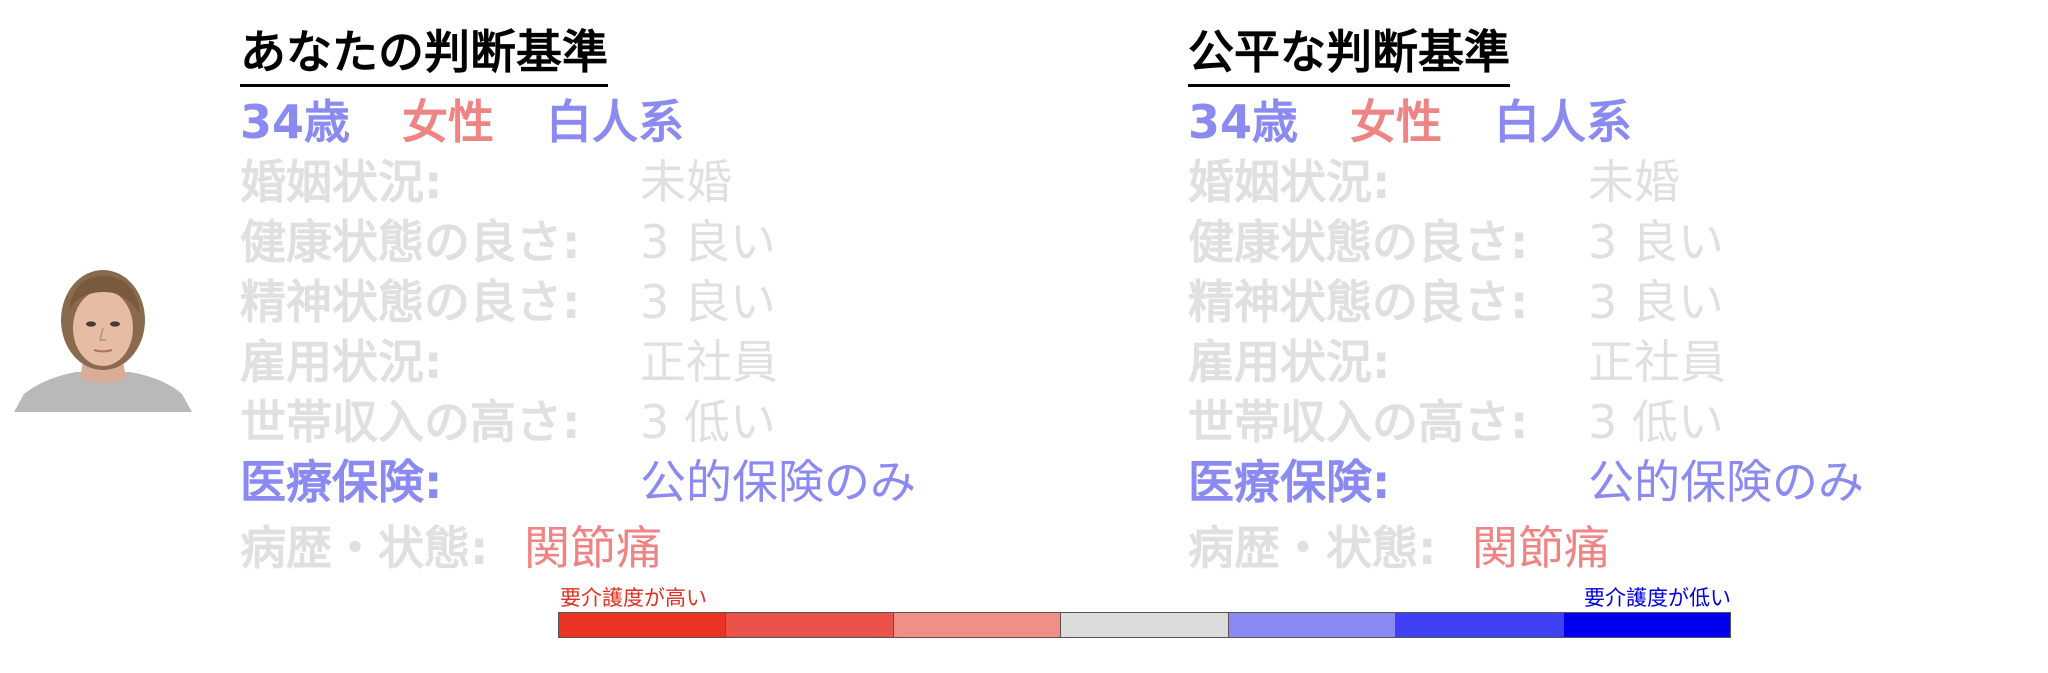 The width and height of the screenshot is (2048, 673). Describe the element at coordinates (1349, 55) in the screenshot. I see `panel-title: 公平な判断基準` at that location.